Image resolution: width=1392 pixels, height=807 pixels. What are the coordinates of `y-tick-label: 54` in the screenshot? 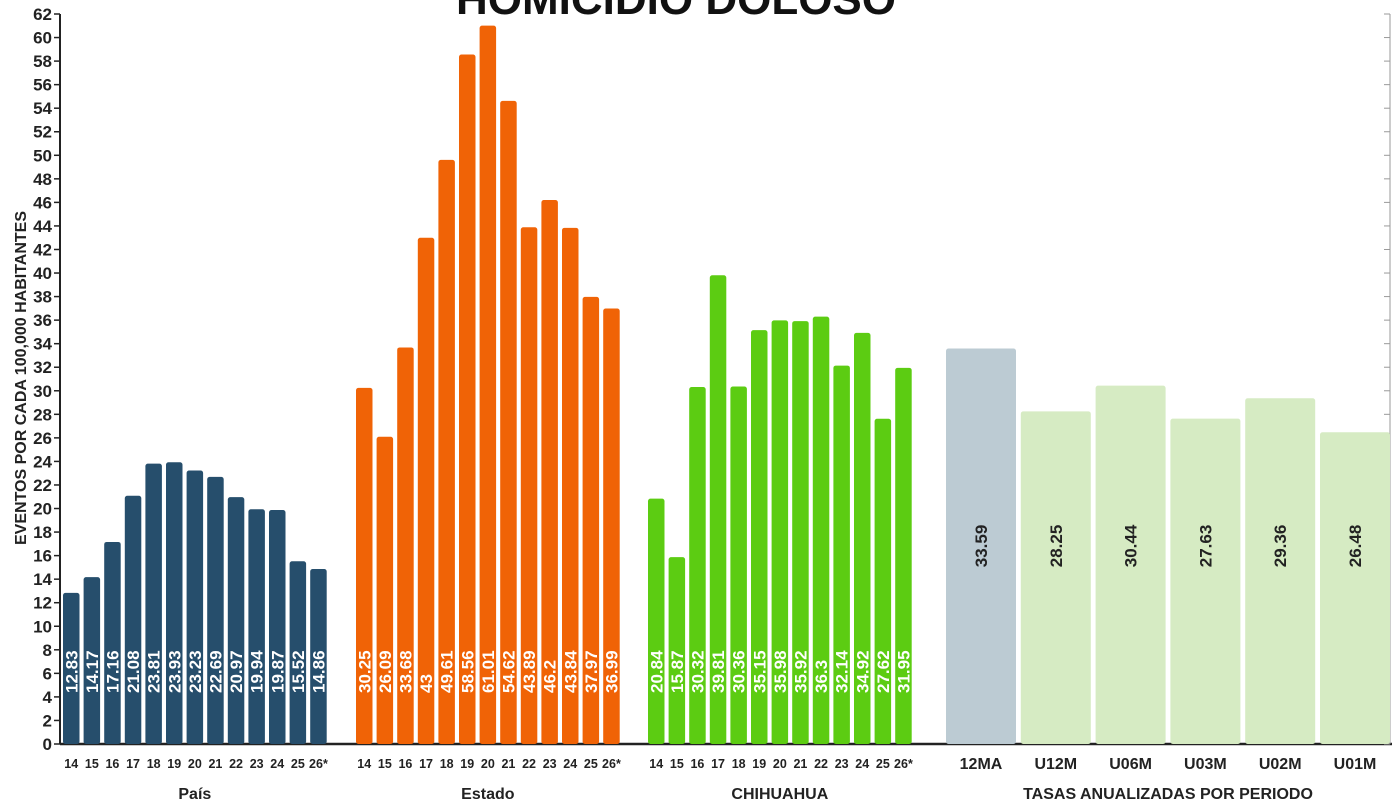 It's located at (42, 108).